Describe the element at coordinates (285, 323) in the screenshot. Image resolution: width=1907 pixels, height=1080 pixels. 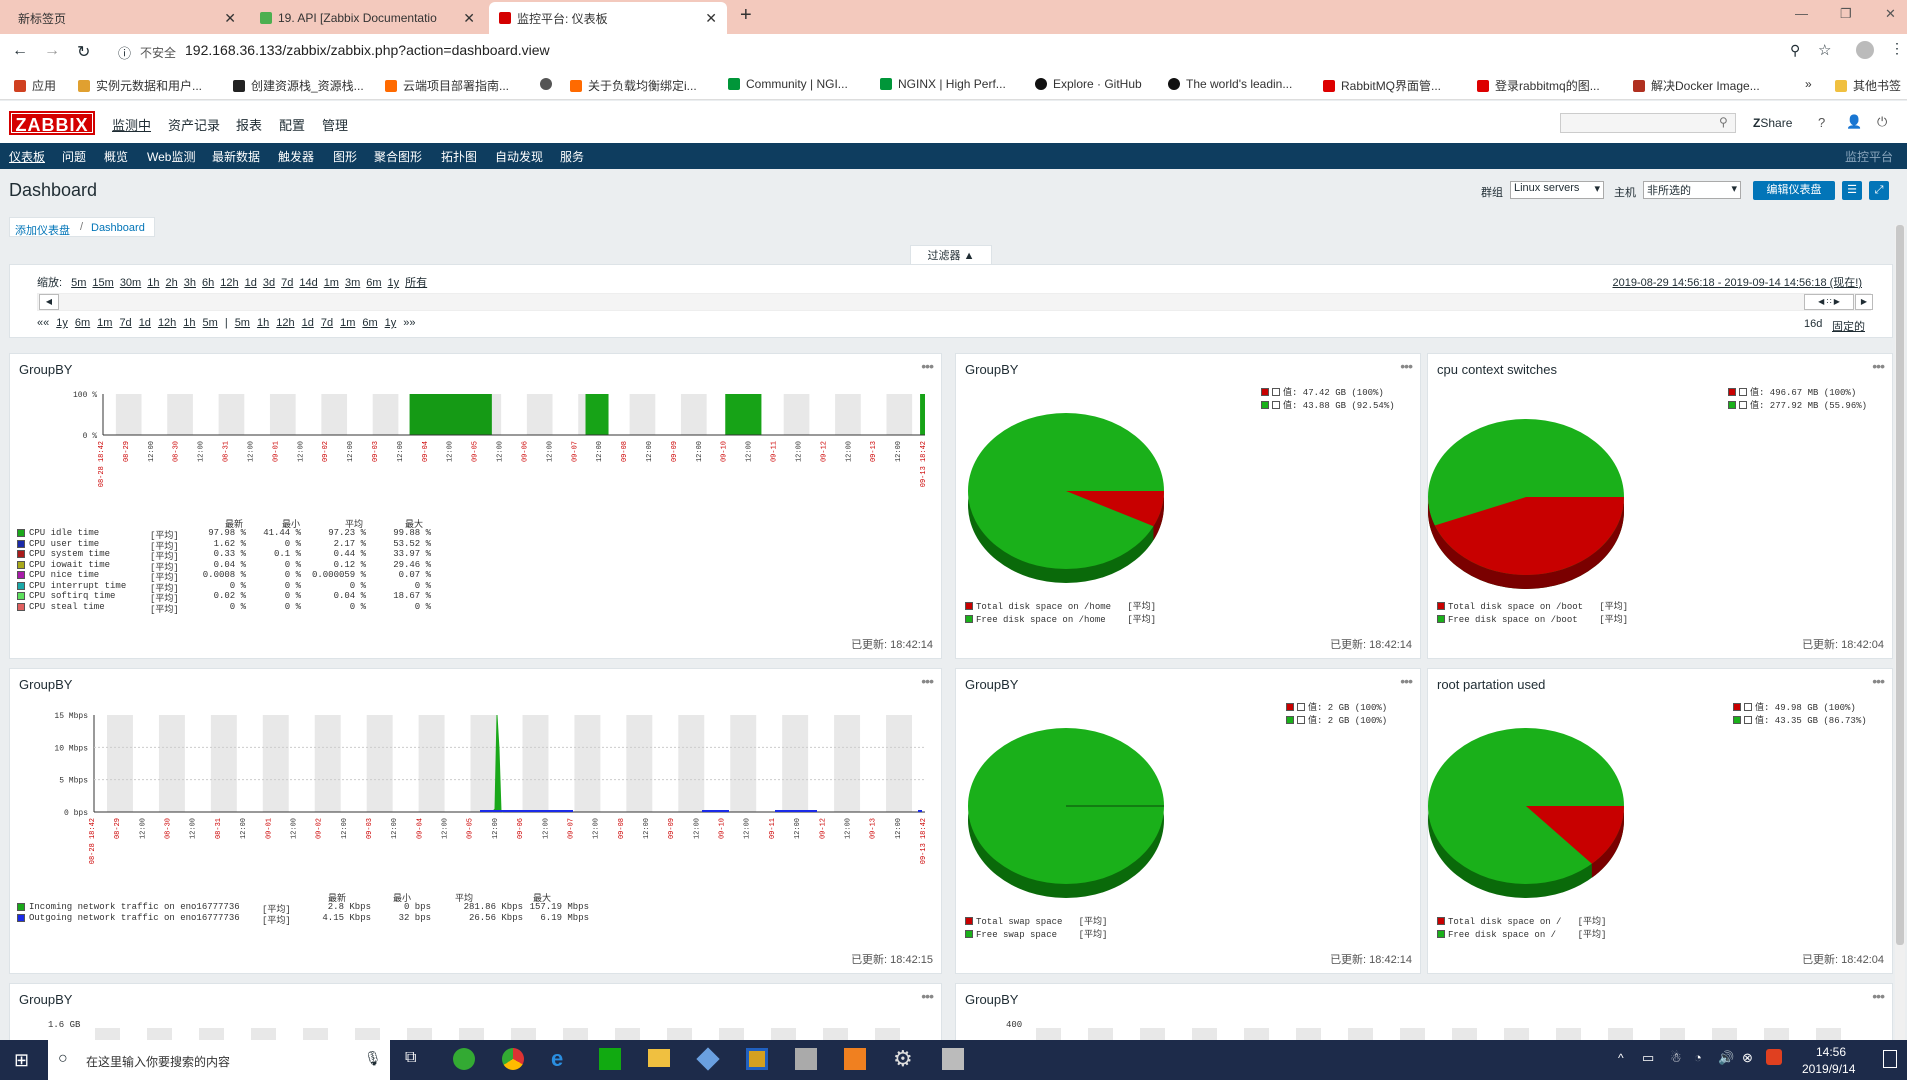
I see `nav-option: 12h` at that location.